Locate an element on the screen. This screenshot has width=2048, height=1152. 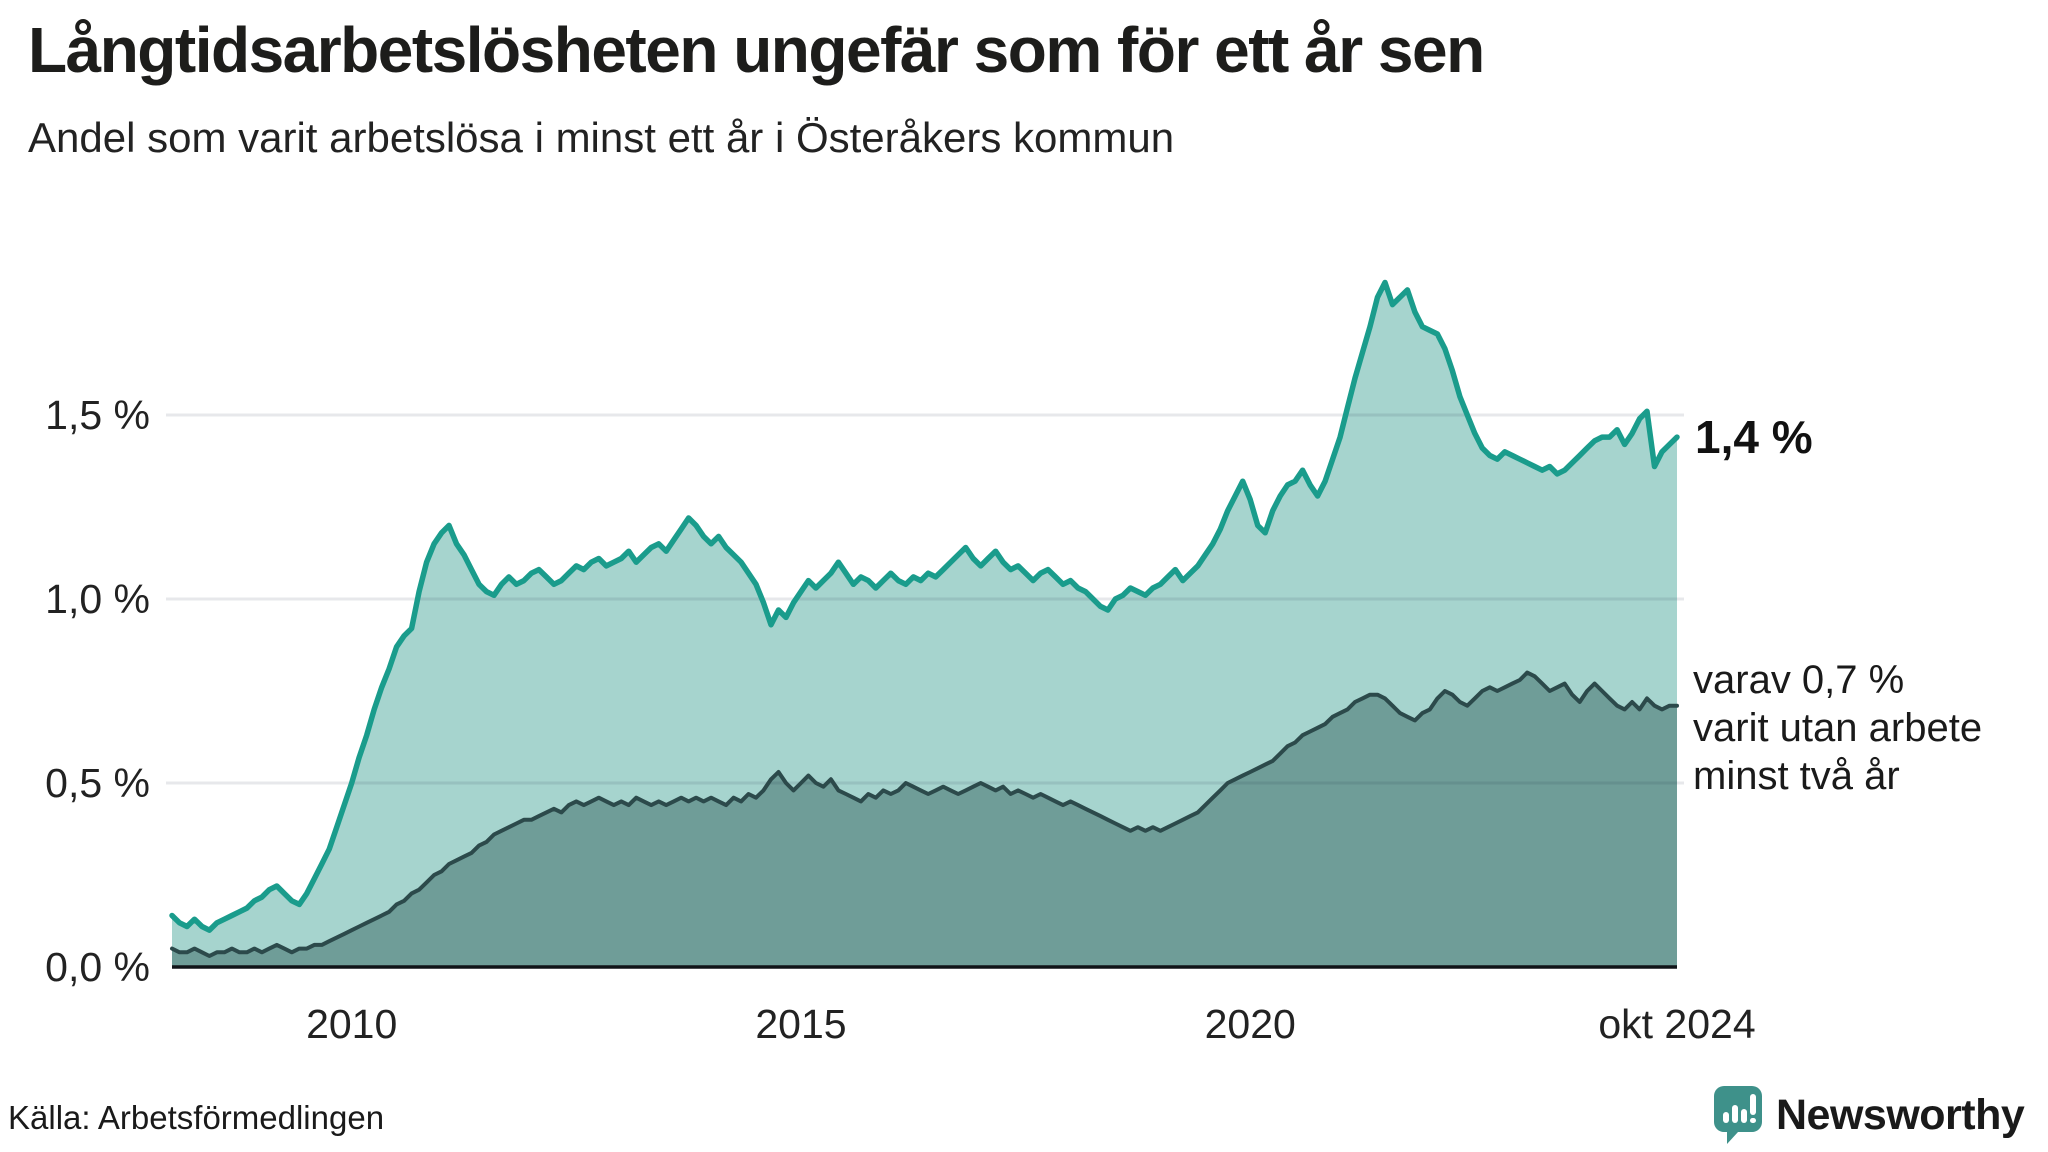
newsworthy-logo-icon is located at coordinates (1738, 1115).